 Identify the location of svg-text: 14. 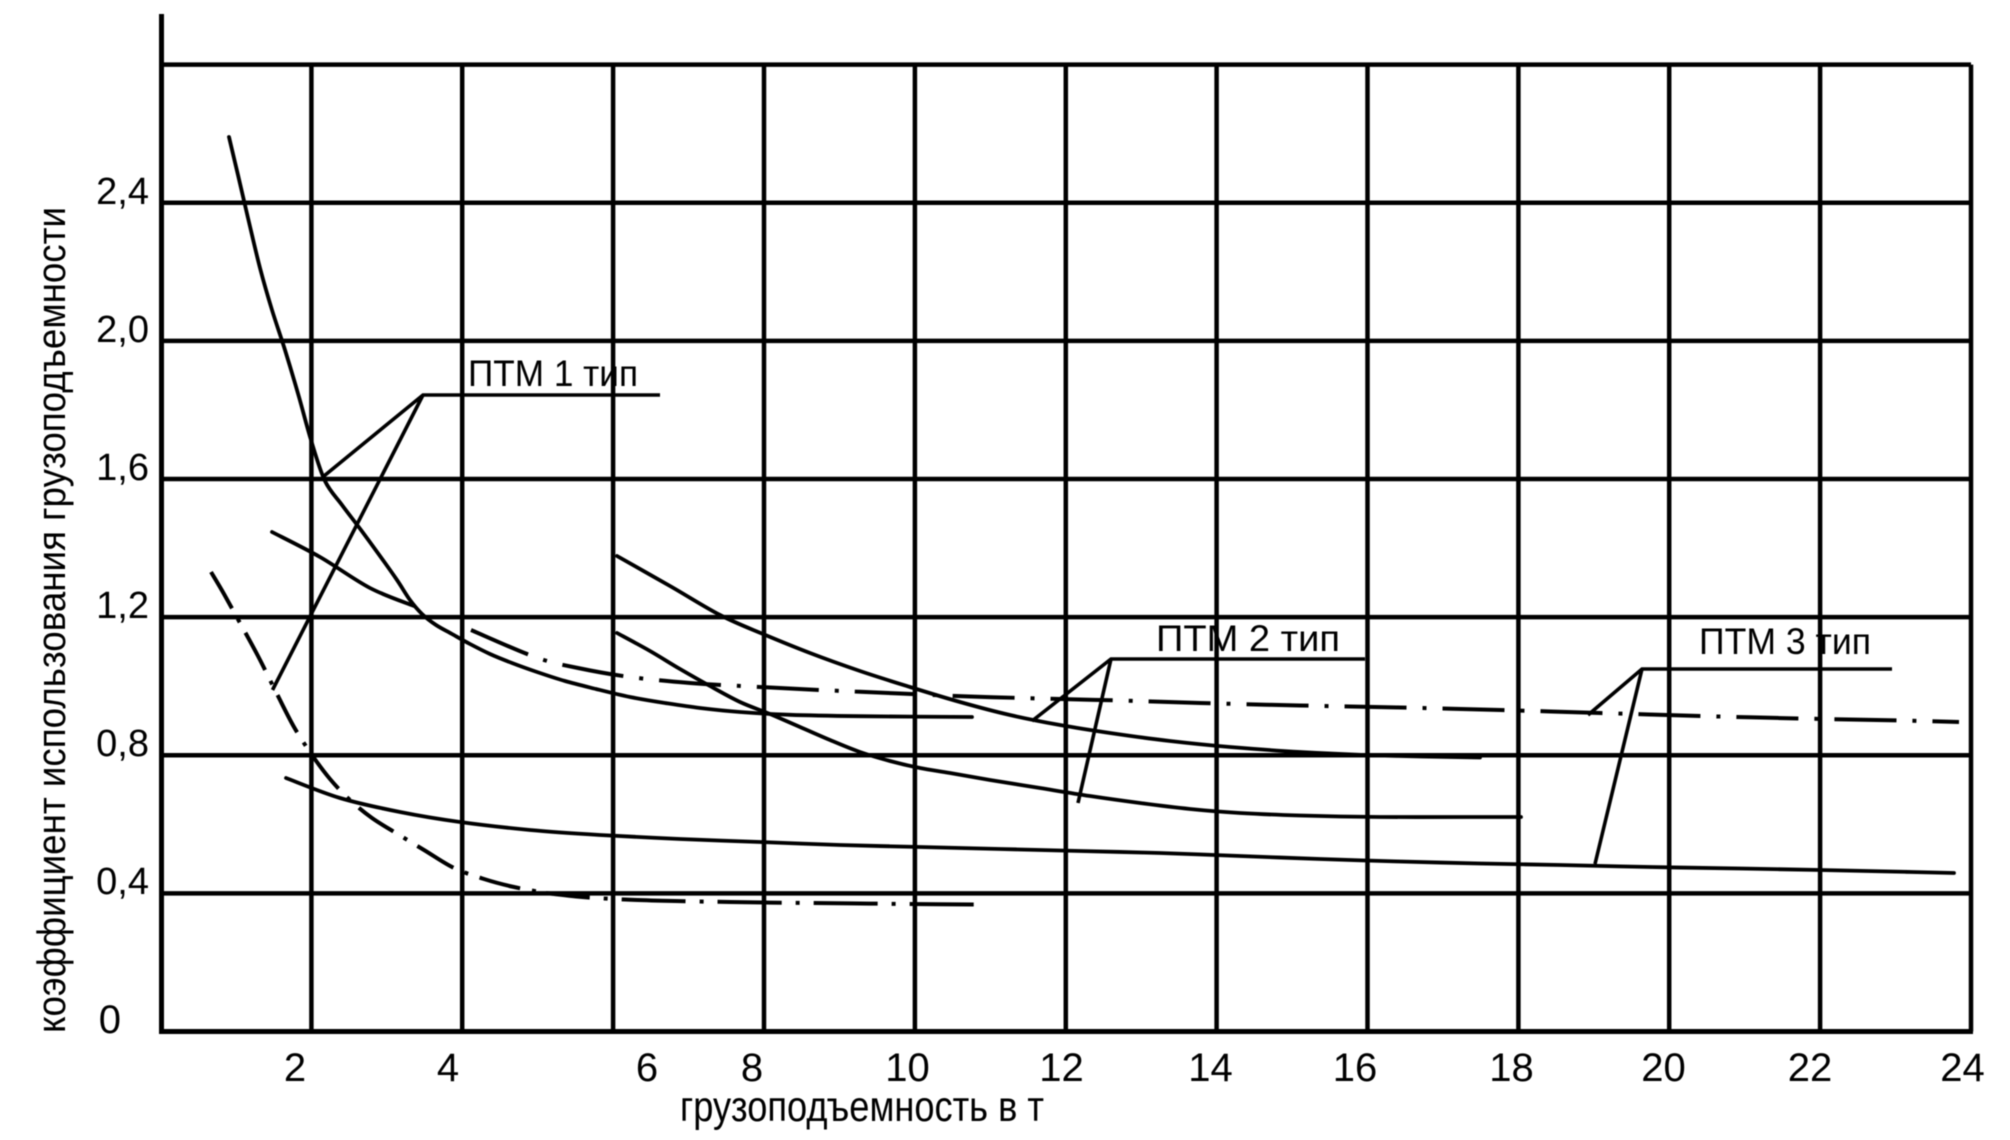
(1210, 1068).